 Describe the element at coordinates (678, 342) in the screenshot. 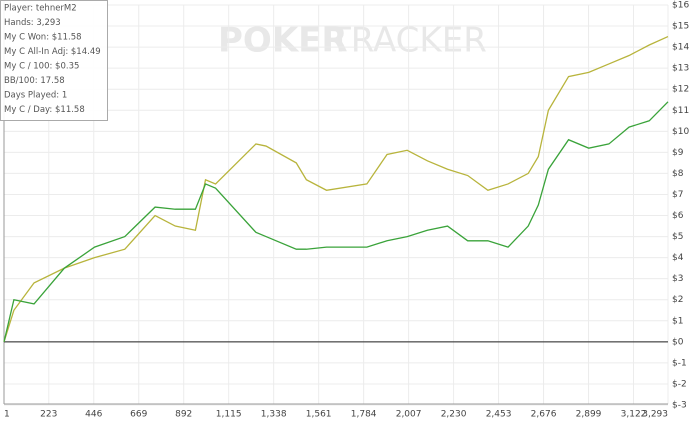

I see `y-tick-label: $0` at that location.